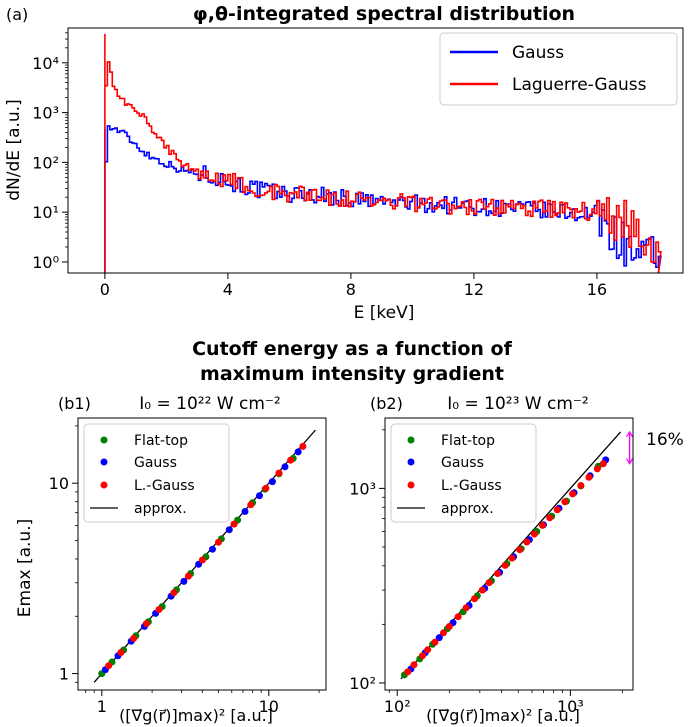  What do you see at coordinates (411, 462) in the screenshot?
I see `b2-legend-swatch-gauss` at bounding box center [411, 462].